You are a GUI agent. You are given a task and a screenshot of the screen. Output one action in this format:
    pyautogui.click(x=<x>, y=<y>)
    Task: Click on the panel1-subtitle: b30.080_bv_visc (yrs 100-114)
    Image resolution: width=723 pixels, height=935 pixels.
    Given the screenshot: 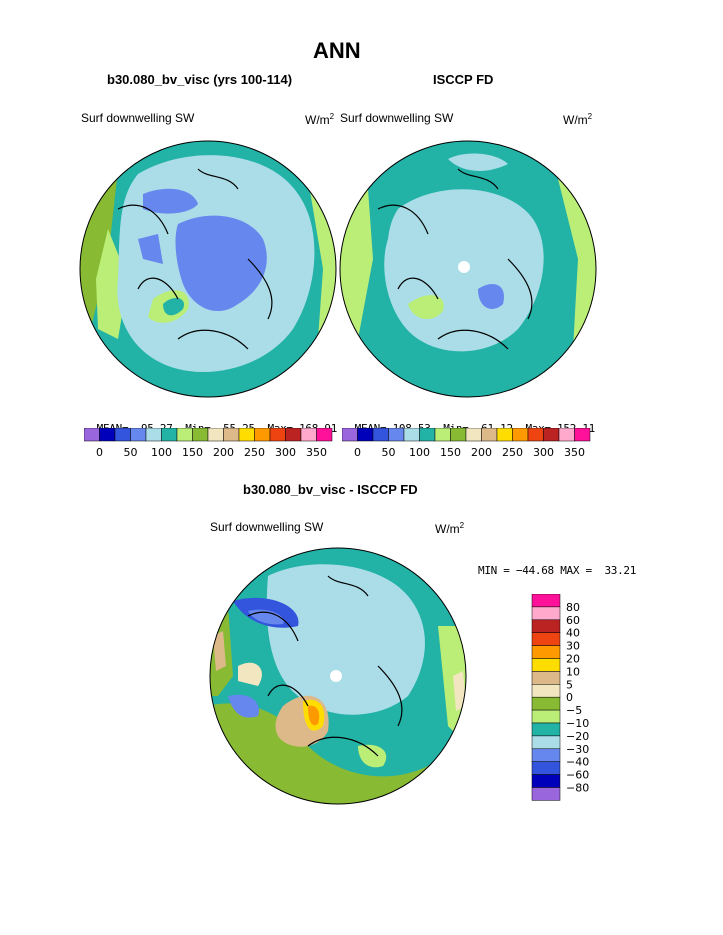 What is the action you would take?
    pyautogui.click(x=200, y=79)
    